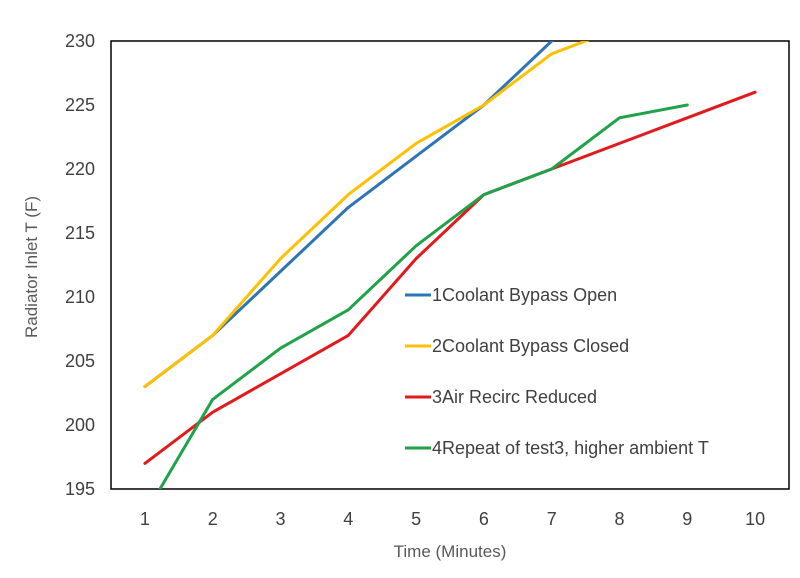 This screenshot has height=578, width=800. Describe the element at coordinates (619, 519) in the screenshot. I see `x-tick-label: 8` at that location.